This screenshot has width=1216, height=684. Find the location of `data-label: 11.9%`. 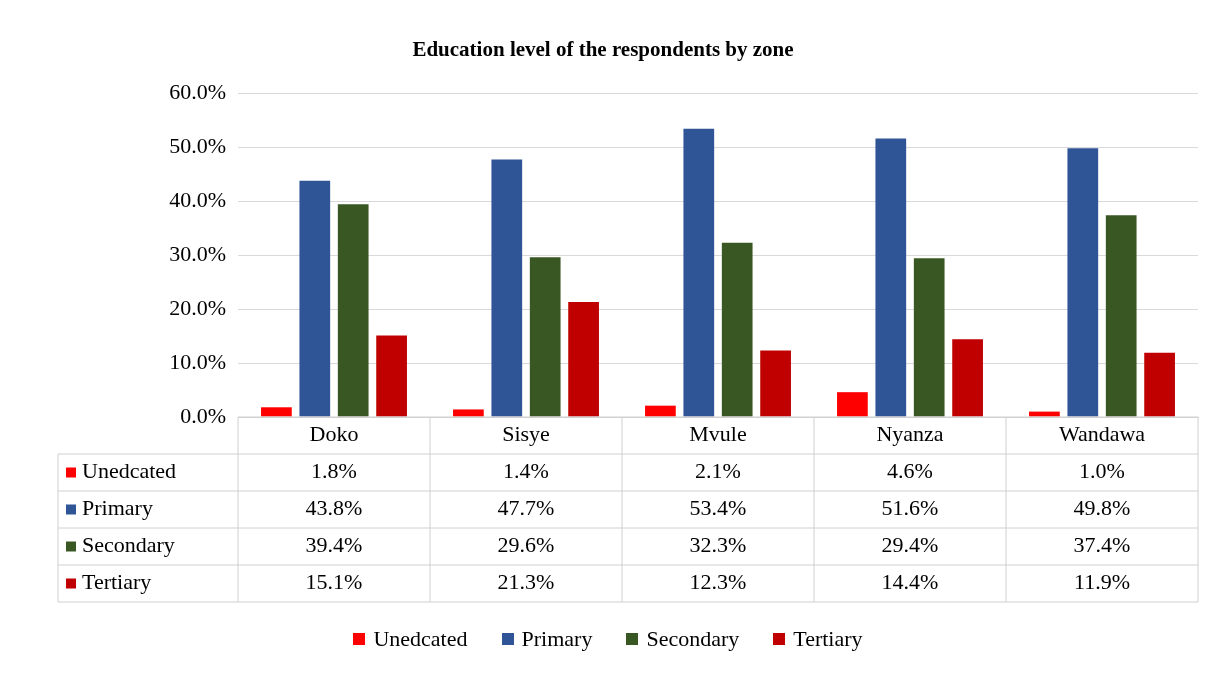

data-label: 11.9% is located at coordinates (1102, 582).